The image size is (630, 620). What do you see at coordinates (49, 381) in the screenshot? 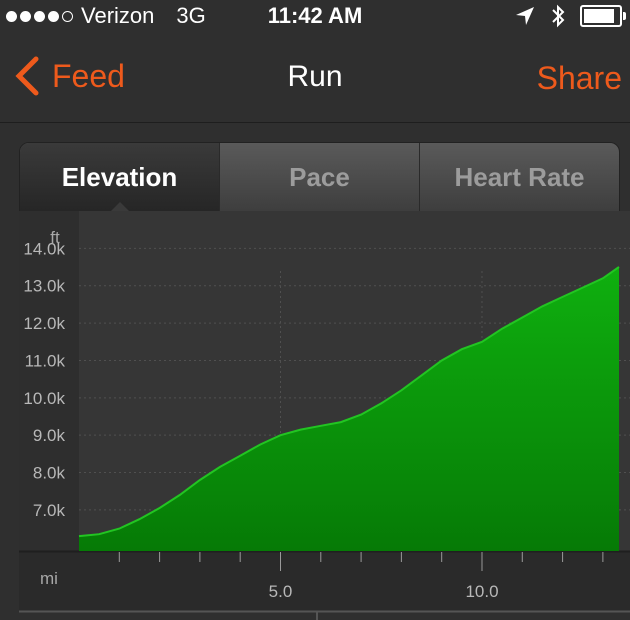
I see `y-axis-band` at bounding box center [49, 381].